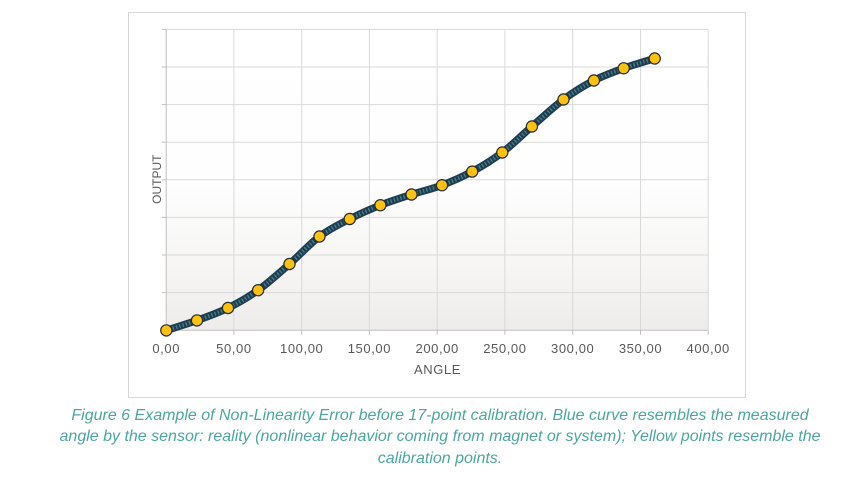 The width and height of the screenshot is (846, 477). I want to click on svg-text: OUTPUT, so click(157, 179).